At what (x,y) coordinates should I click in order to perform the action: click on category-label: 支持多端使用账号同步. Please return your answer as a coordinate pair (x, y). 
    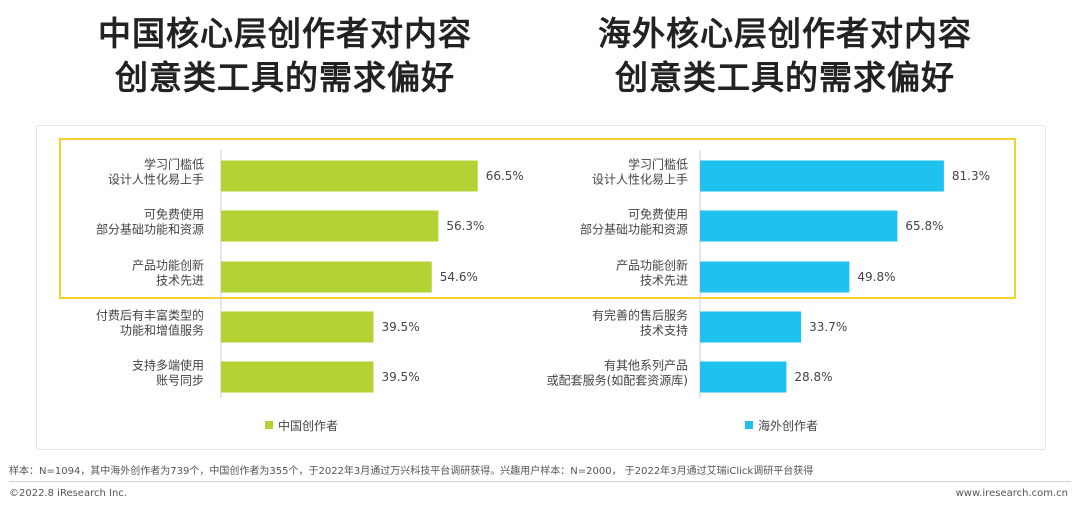
    Looking at the image, I should click on (168, 373).